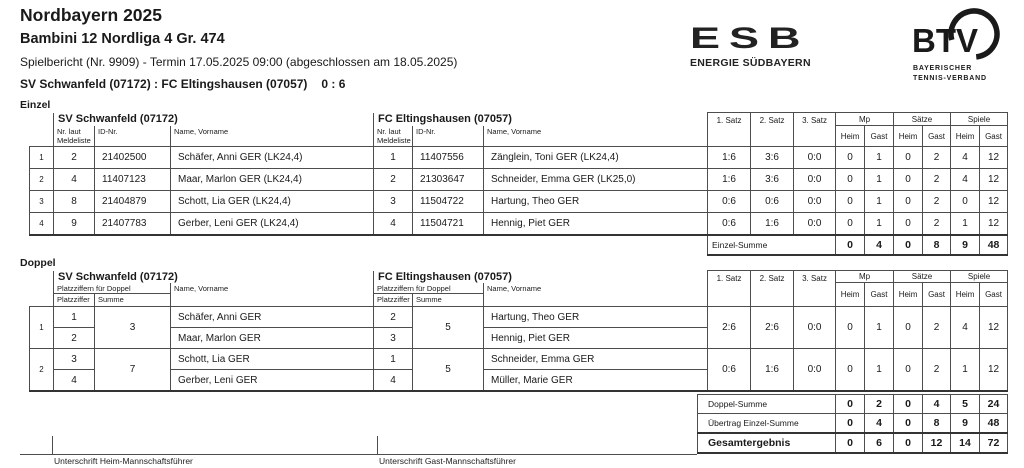 This screenshot has width=1024, height=468. I want to click on home-platzziffer: 3, so click(74, 359).